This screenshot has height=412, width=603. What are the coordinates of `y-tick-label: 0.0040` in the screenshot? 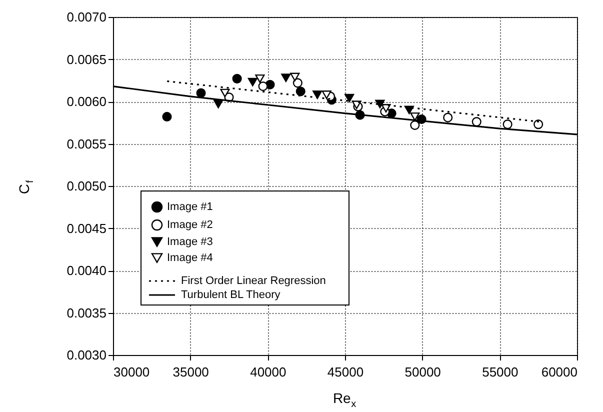 It's located at (86, 270).